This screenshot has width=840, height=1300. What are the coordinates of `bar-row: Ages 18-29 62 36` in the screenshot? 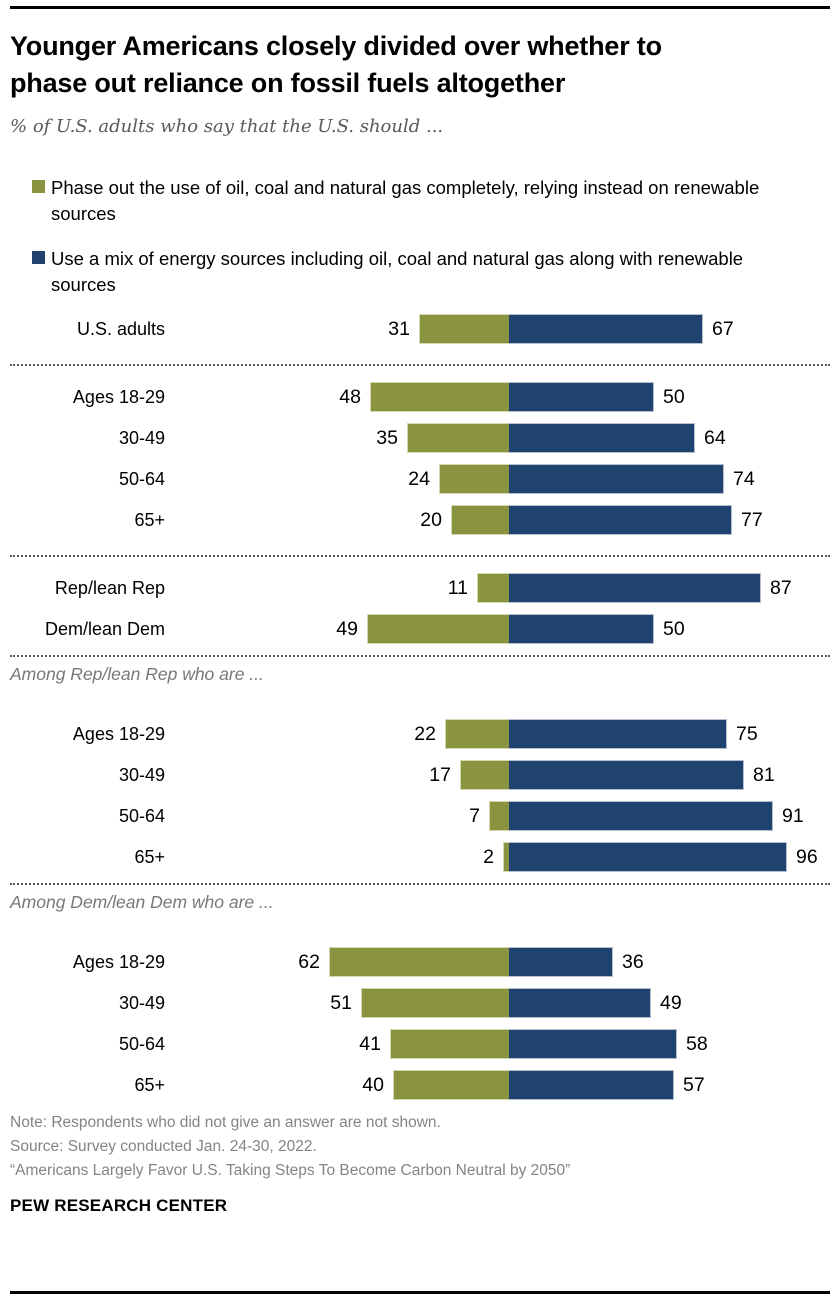 It's located at (420, 962).